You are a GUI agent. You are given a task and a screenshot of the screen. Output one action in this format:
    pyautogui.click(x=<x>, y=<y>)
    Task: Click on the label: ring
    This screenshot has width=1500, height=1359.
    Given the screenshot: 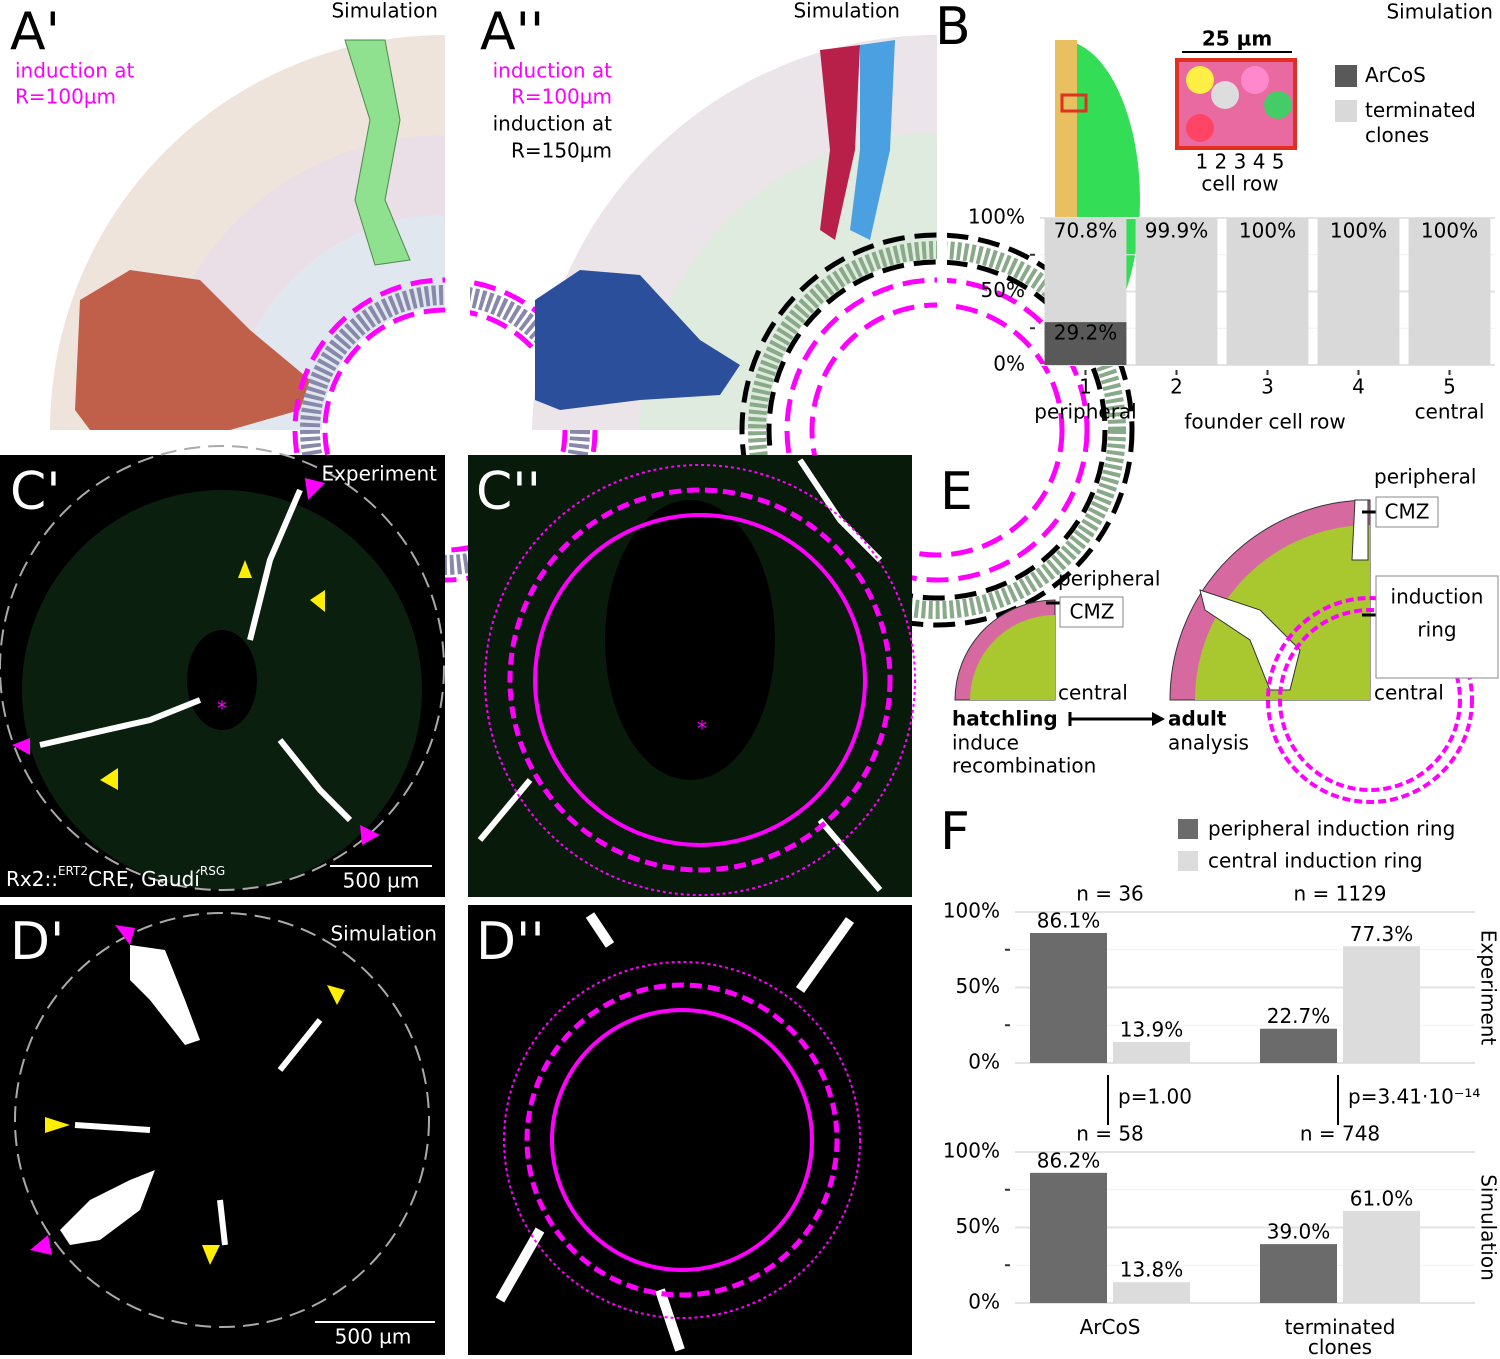 What is the action you would take?
    pyautogui.click(x=1436, y=630)
    